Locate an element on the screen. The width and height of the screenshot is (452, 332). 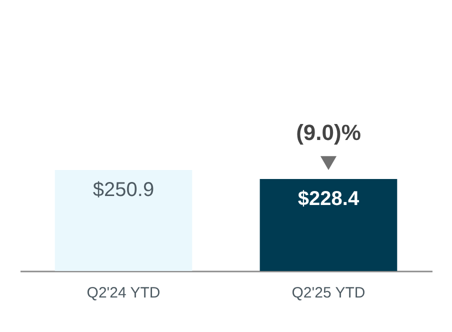
data-label: $228.4 is located at coordinates (329, 199).